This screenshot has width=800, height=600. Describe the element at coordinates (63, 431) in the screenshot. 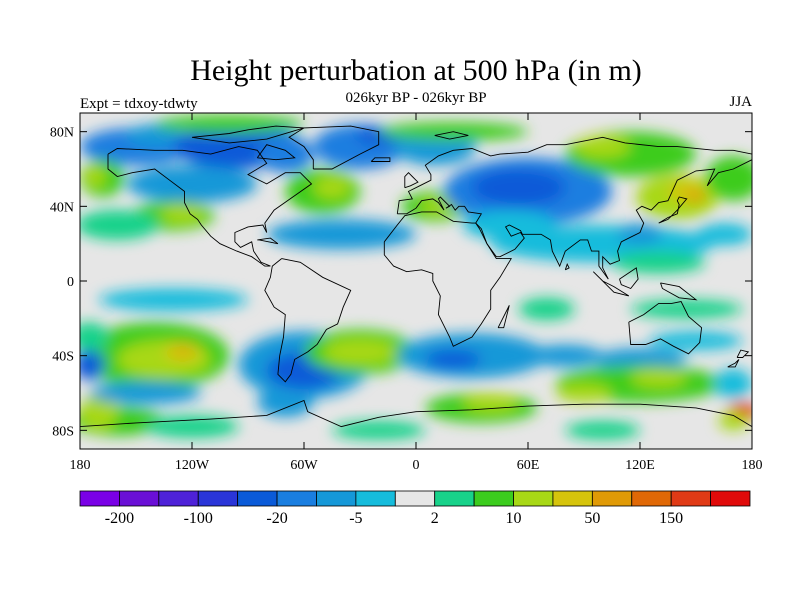

I see `lat-tick-label: 80S` at that location.